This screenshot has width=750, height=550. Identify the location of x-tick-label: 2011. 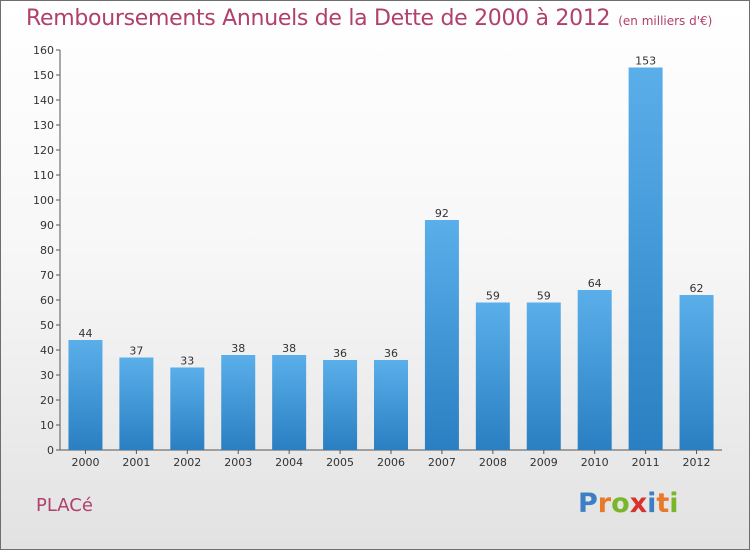
(646, 462).